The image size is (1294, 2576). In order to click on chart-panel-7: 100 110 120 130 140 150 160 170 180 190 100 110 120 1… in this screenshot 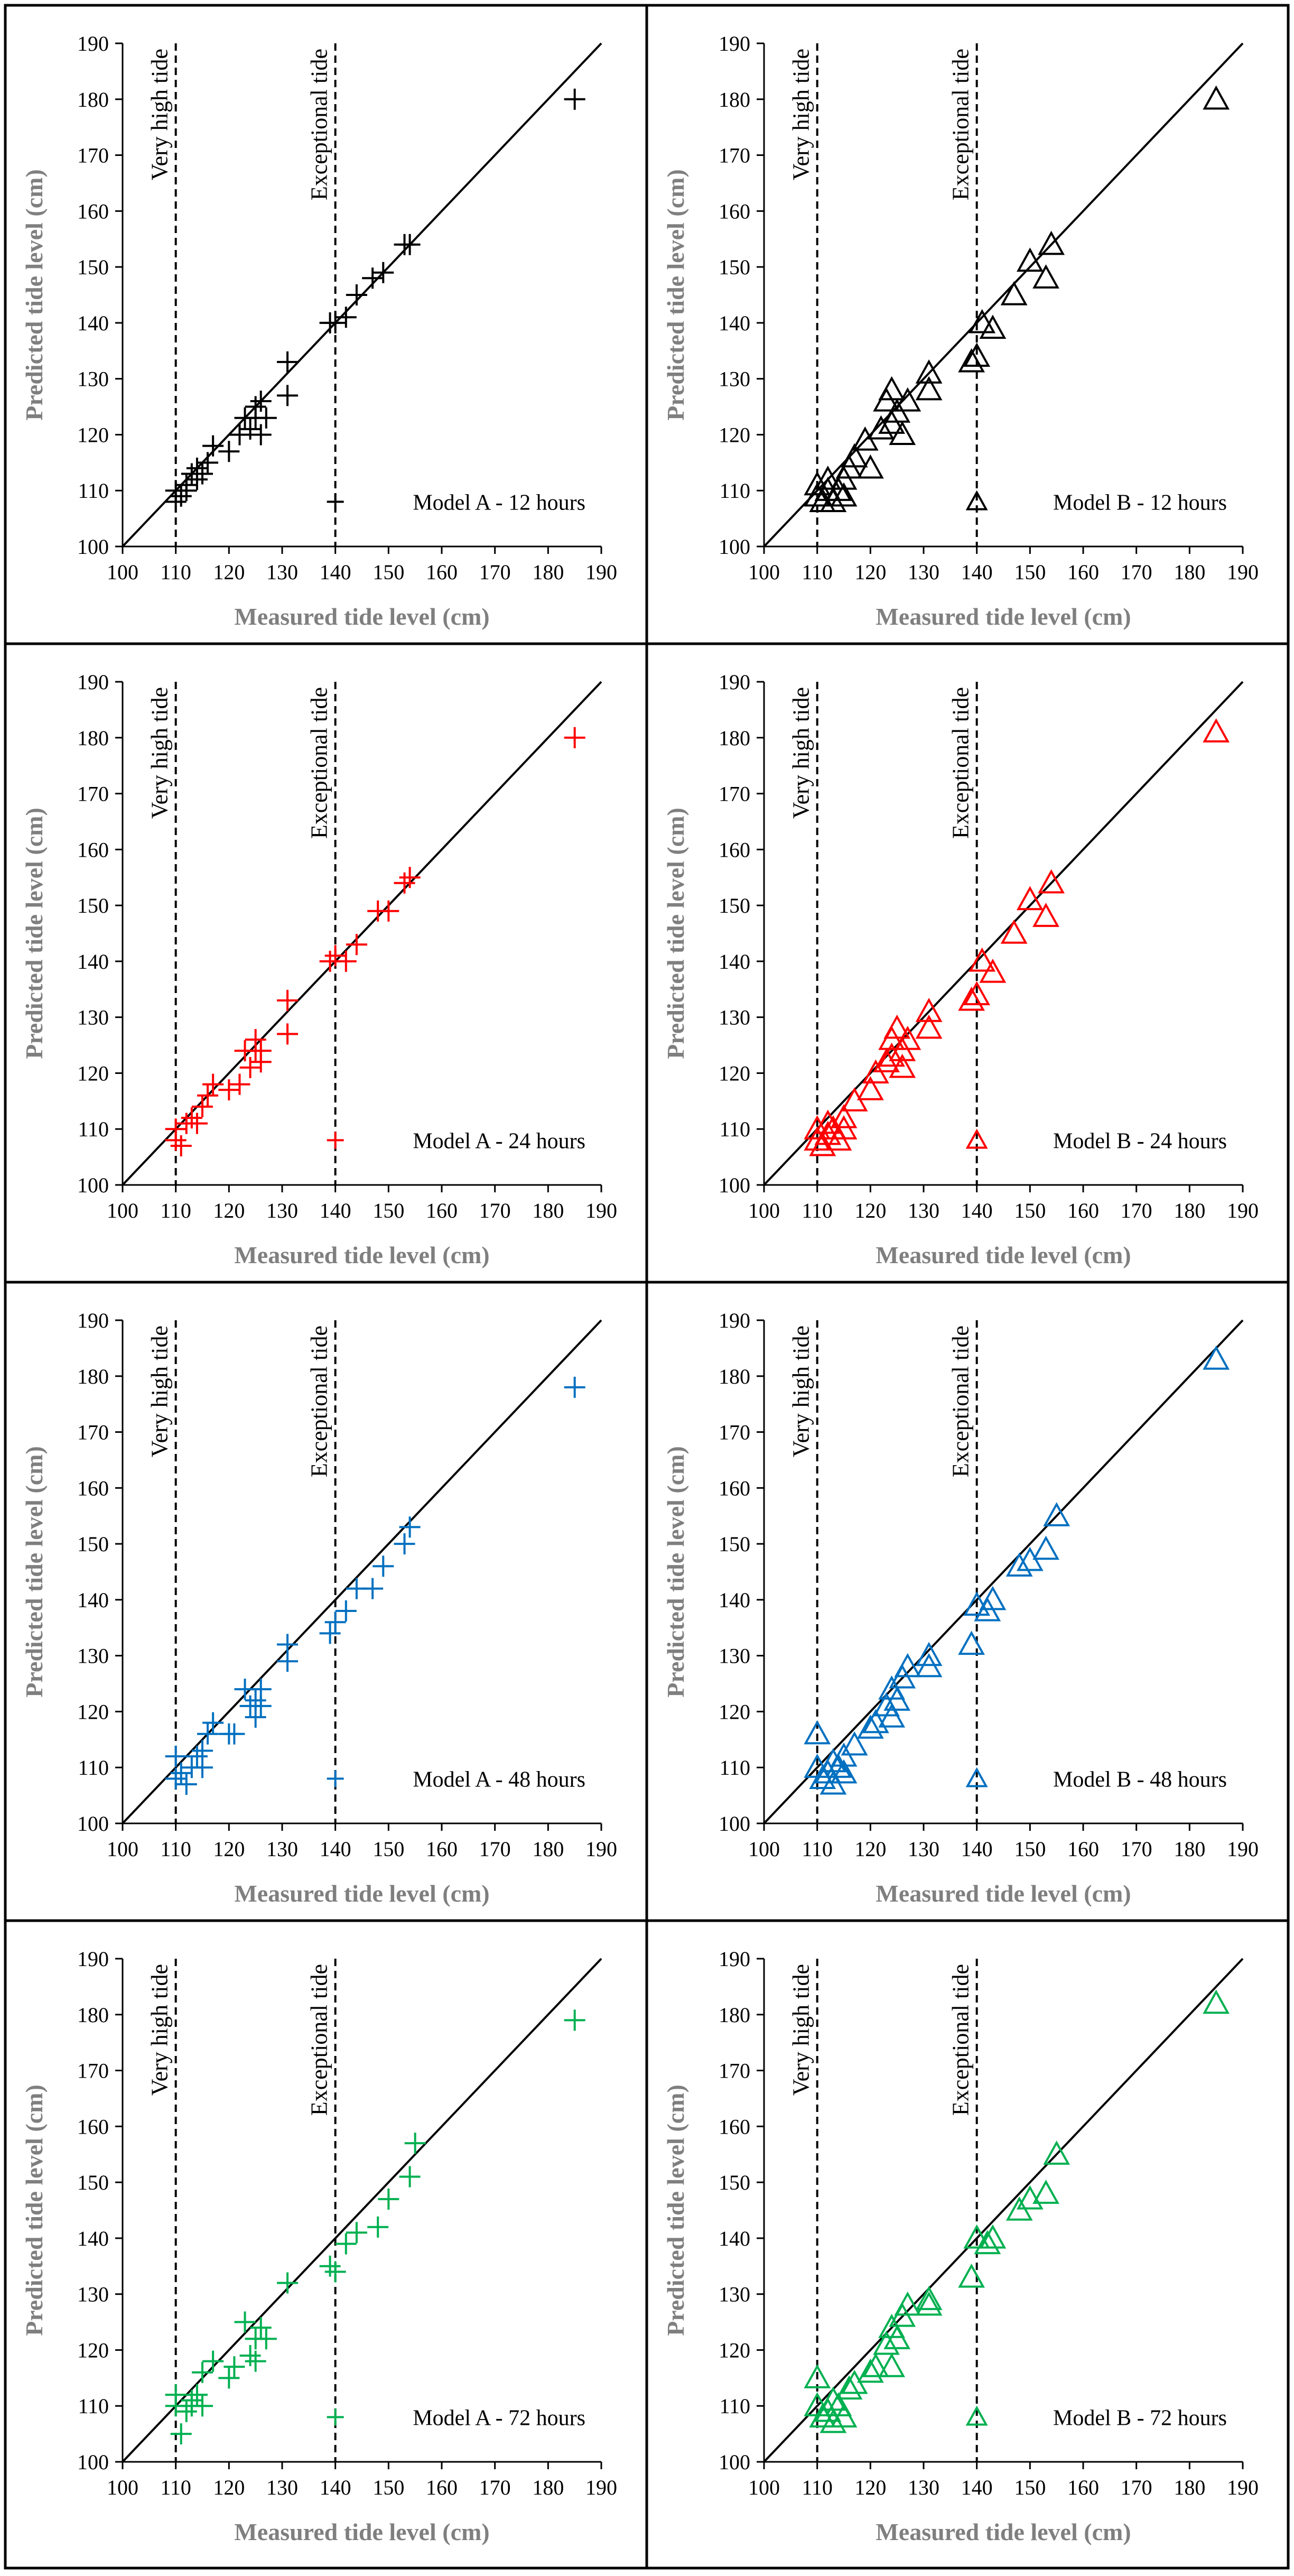, I will do `click(326, 2244)`.